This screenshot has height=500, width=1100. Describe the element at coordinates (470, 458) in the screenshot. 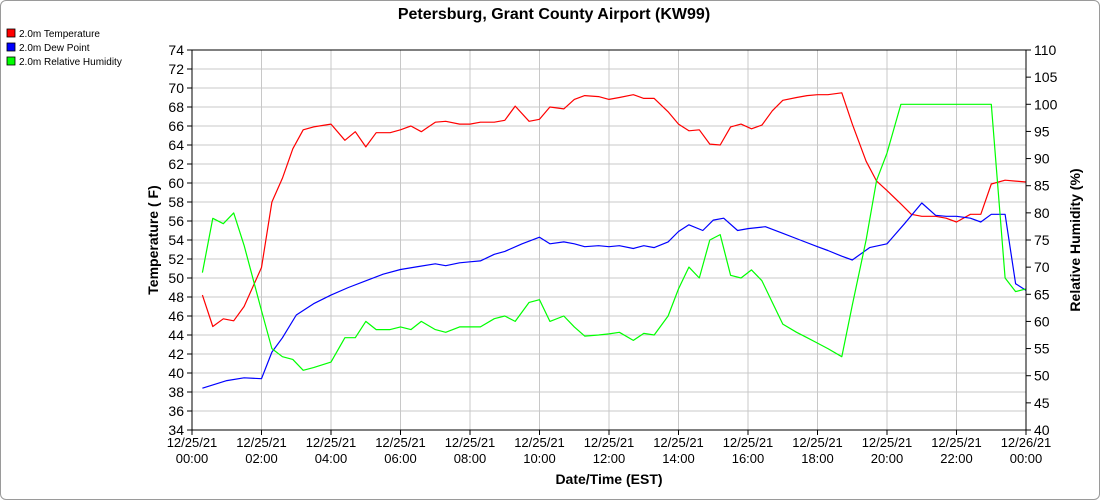

I see `x-tick-time: 08:00` at that location.